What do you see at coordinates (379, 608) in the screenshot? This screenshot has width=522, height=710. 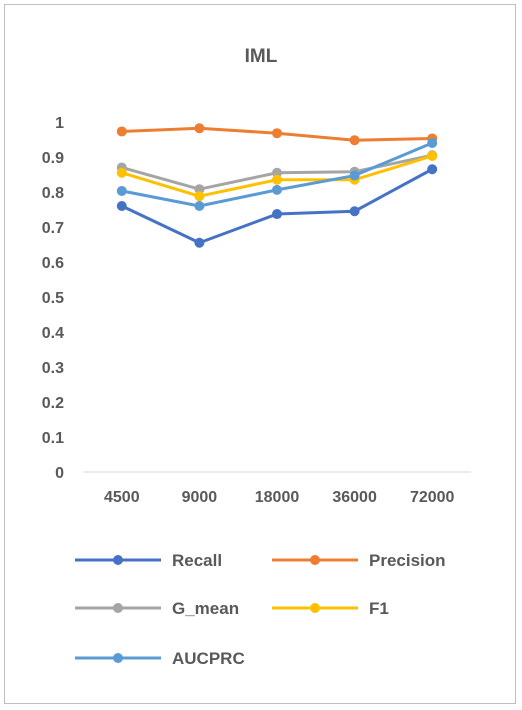 I see `legend-label: F1` at bounding box center [379, 608].